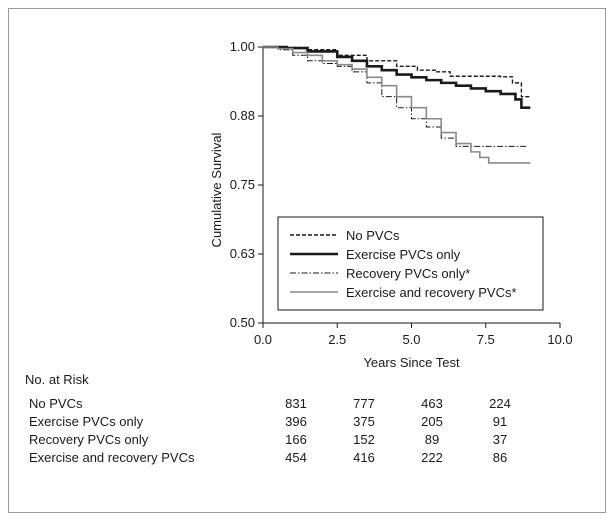  Describe the element at coordinates (86, 421) in the screenshot. I see `row-label: Exercise PVCs only` at that location.